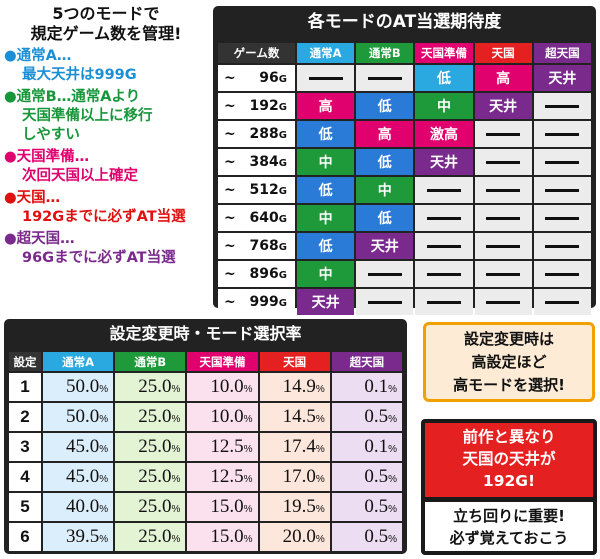 Image resolution: width=600 pixels, height=559 pixels. Describe the element at coordinates (222, 477) in the screenshot. I see `rate-cell: 12.5%` at that location.